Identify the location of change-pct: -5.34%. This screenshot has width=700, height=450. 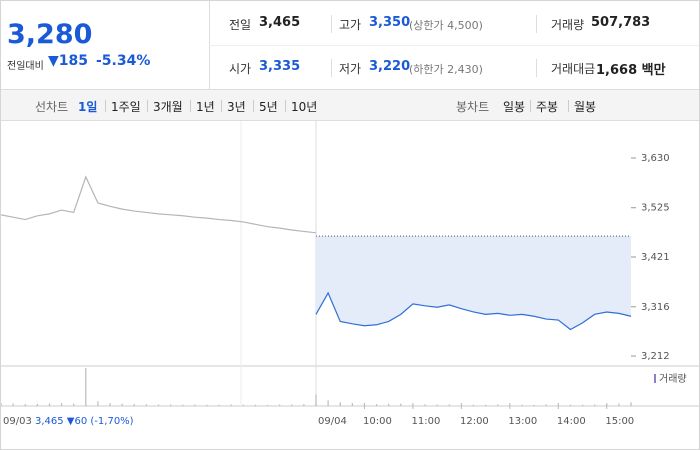
(123, 61).